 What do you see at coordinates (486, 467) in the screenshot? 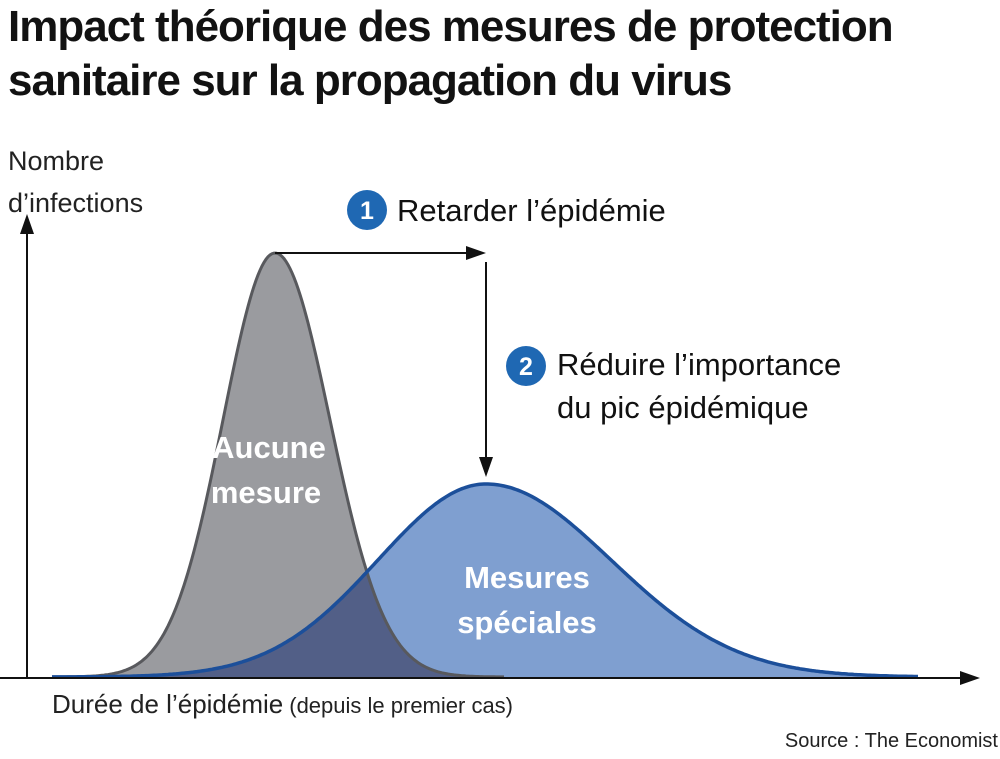
I see `reduce-arrow-head` at bounding box center [486, 467].